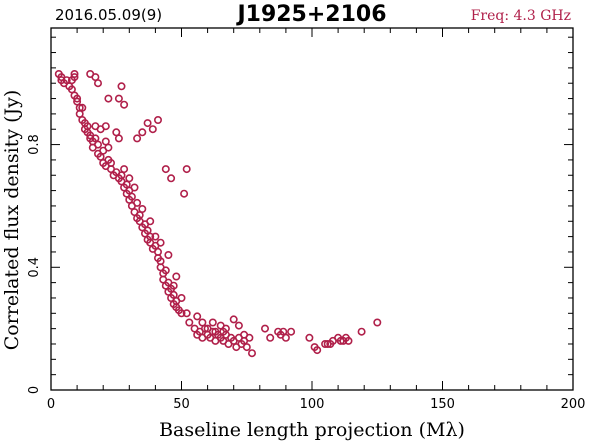 Image resolution: width=590 pixels, height=443 pixels. I want to click on x-tick-label: 150, so click(442, 404).